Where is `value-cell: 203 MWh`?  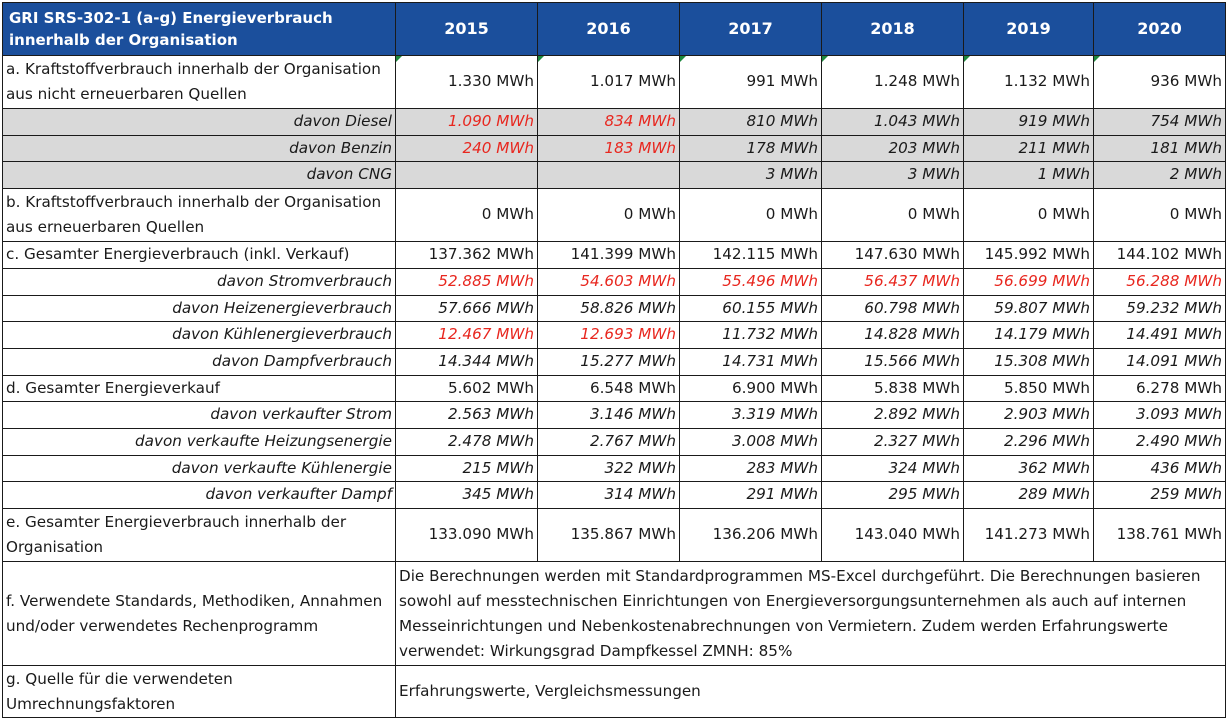
value-cell: 203 MWh is located at coordinates (892, 148).